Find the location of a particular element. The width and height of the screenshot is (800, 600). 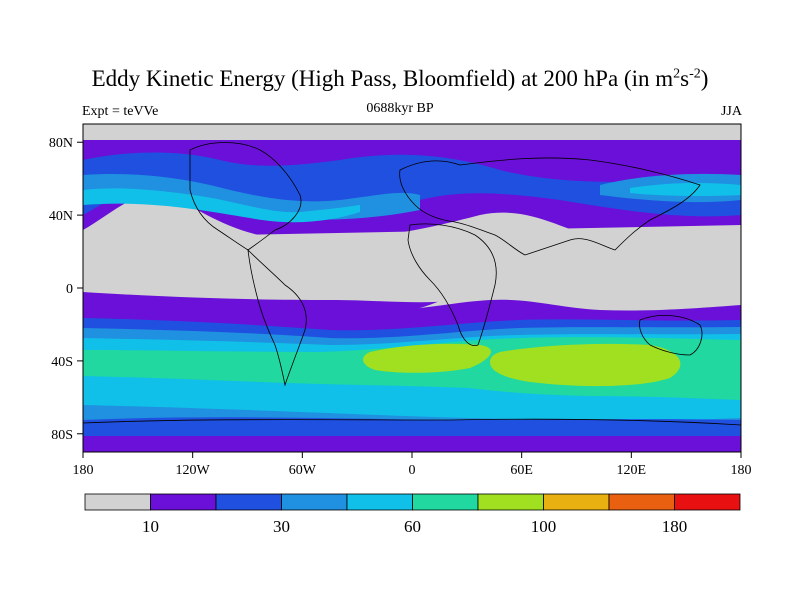

lon-tick-label: 120E is located at coordinates (632, 470).